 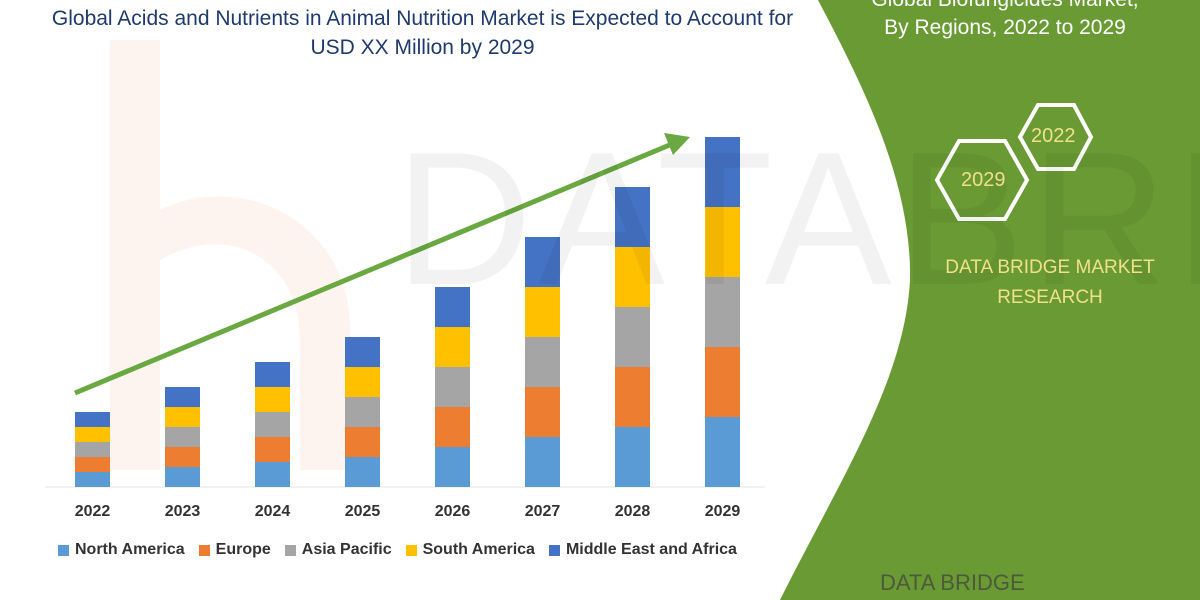 I want to click on bar-2027-north-america, so click(x=542, y=462).